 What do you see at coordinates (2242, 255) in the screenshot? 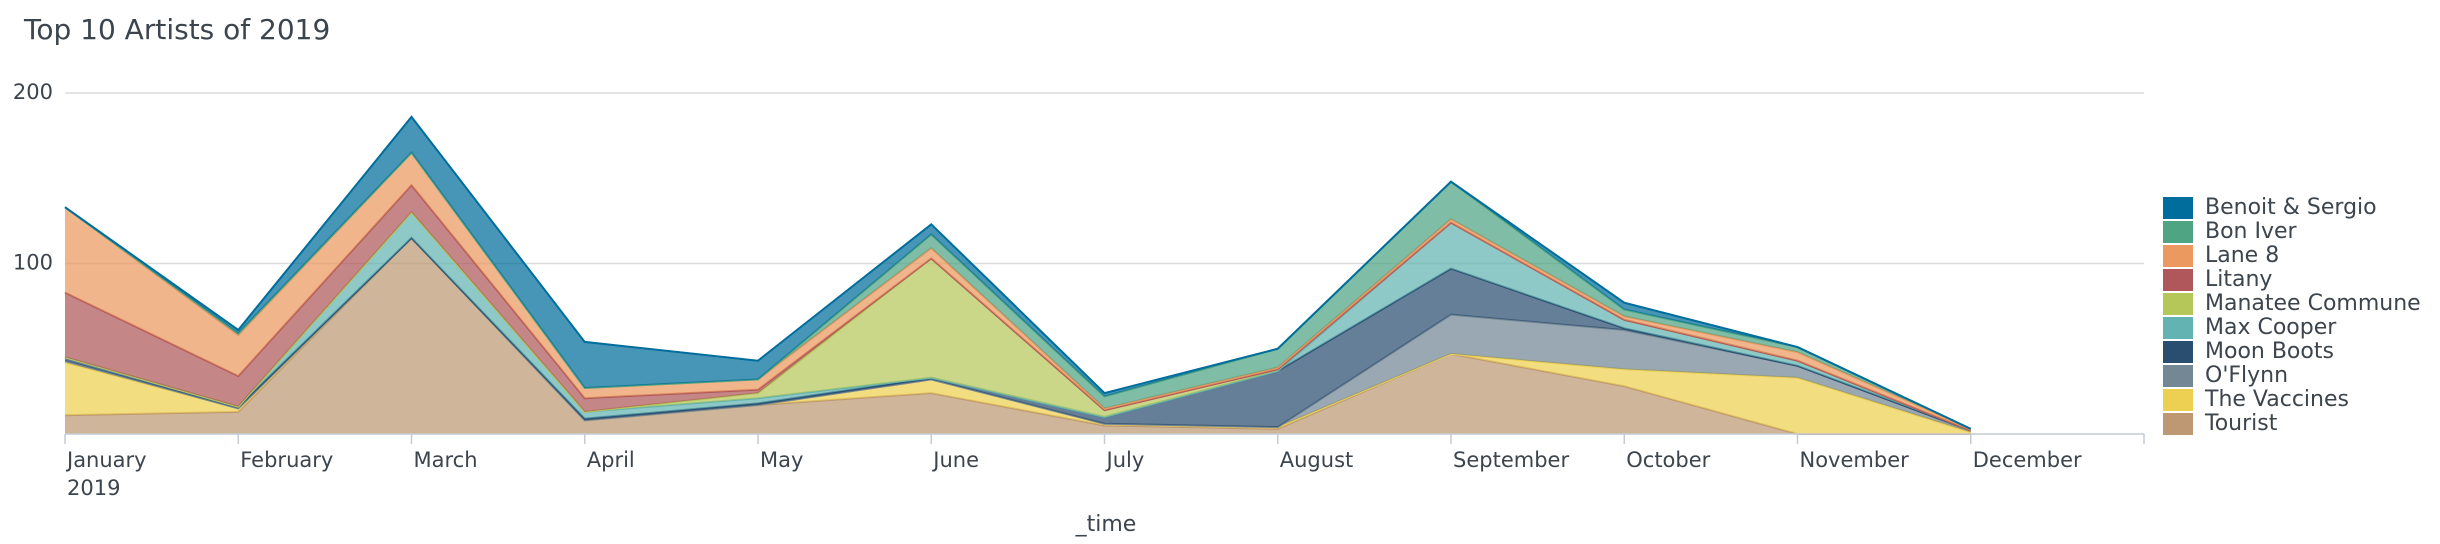
I see `legend-label: Lane 8` at bounding box center [2242, 255].